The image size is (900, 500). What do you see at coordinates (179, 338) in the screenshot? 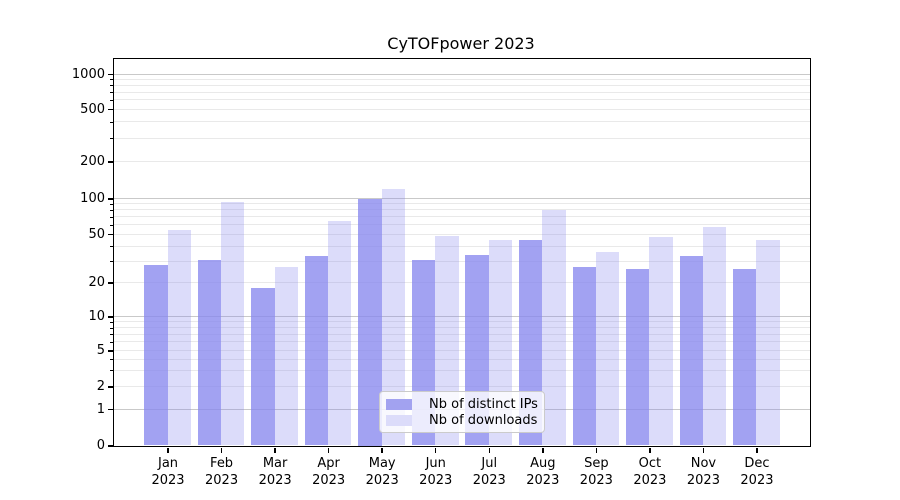
I see `bar-jan-downloads` at bounding box center [179, 338].